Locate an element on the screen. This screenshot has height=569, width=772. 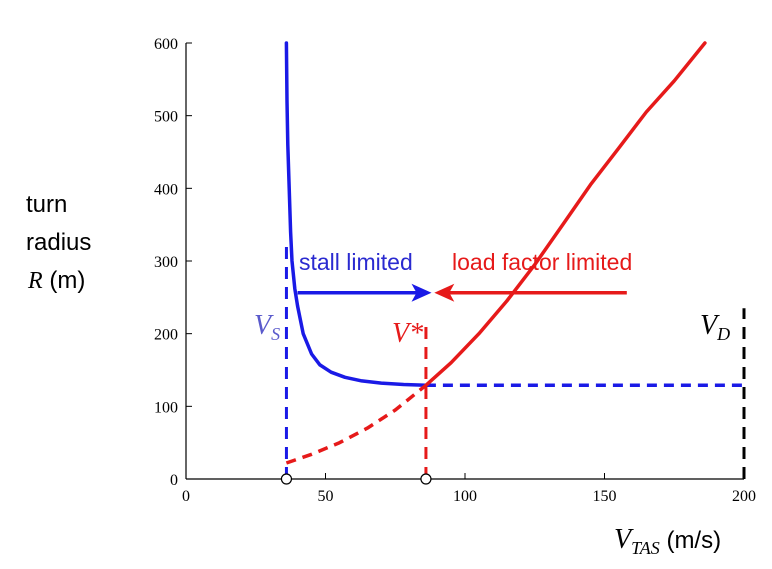
y-tick-label-500: 500 is located at coordinates (166, 117).